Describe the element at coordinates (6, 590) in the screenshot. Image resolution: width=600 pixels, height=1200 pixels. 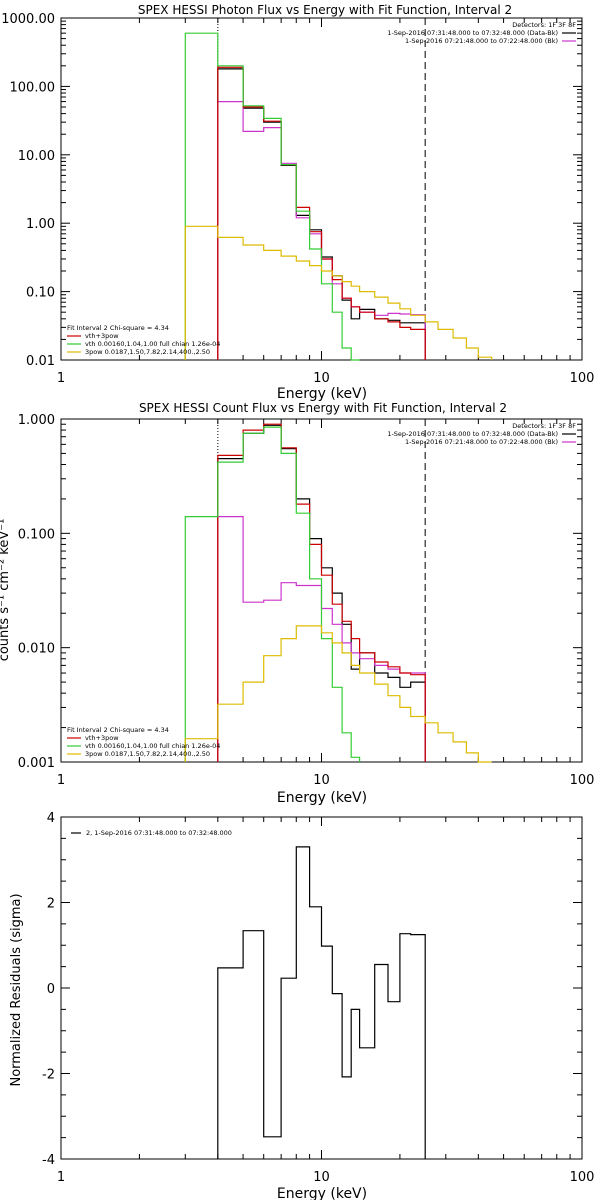
I see `y-axis-label: counts s⁻¹ cm⁻² keV⁻¹` at that location.